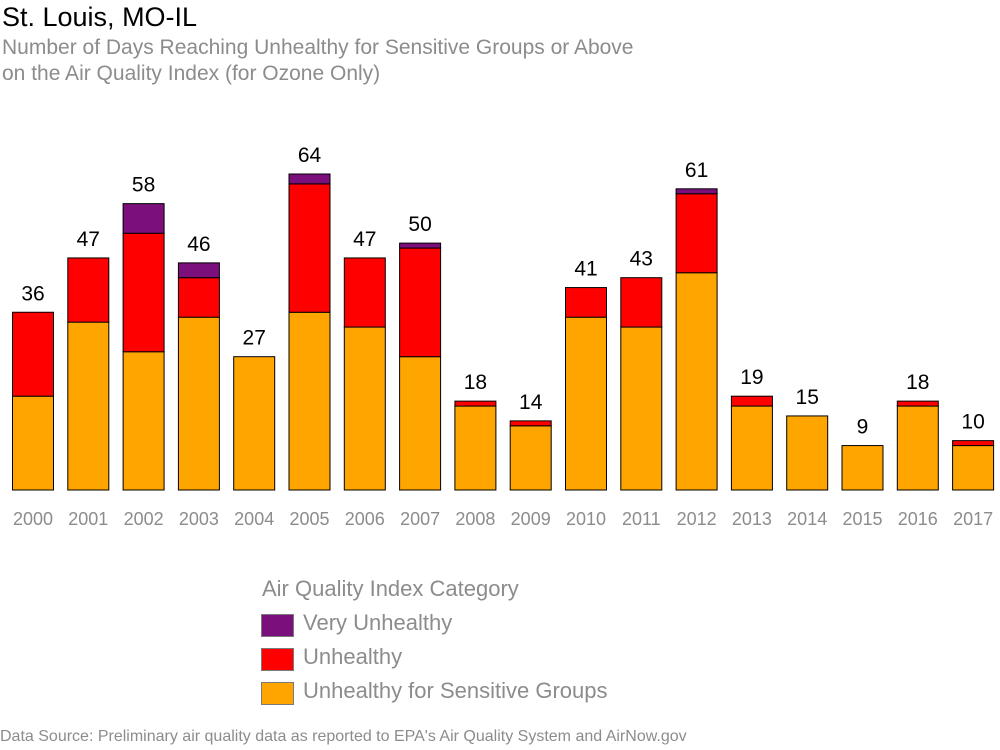  I want to click on legend-label: Unhealthy, so click(353, 656).